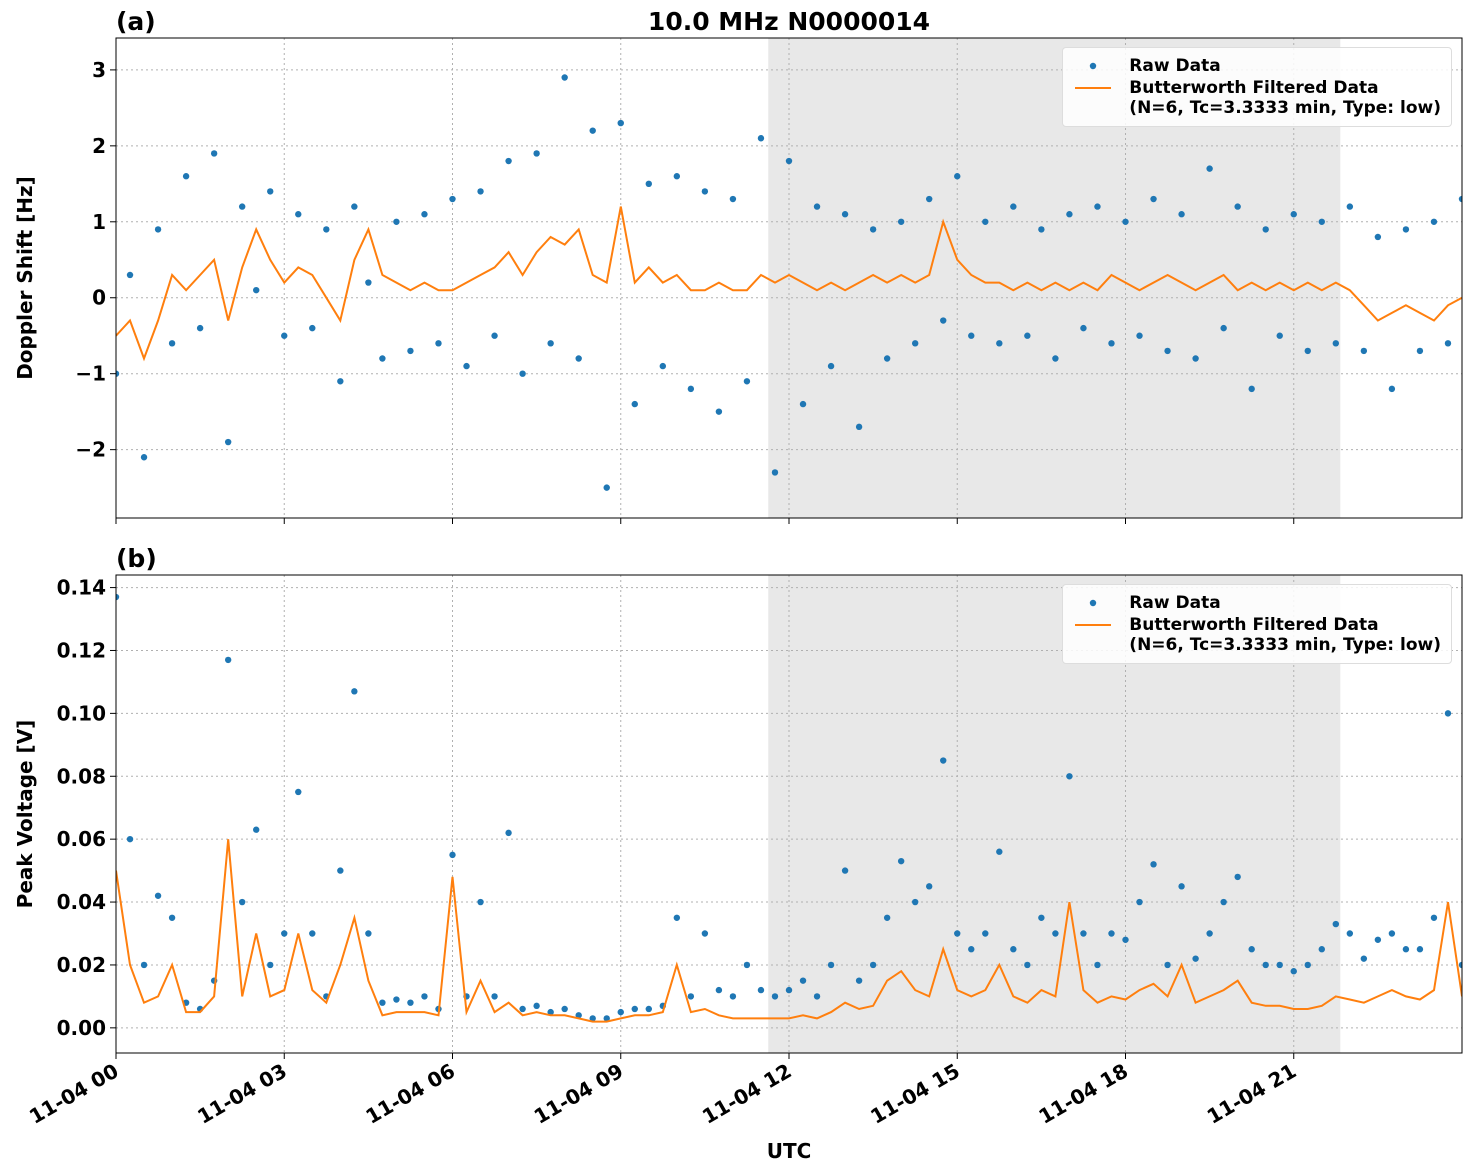 The height and width of the screenshot is (1172, 1472). Describe the element at coordinates (81, 965) in the screenshot. I see `y-tick-label: 0.02` at that location.